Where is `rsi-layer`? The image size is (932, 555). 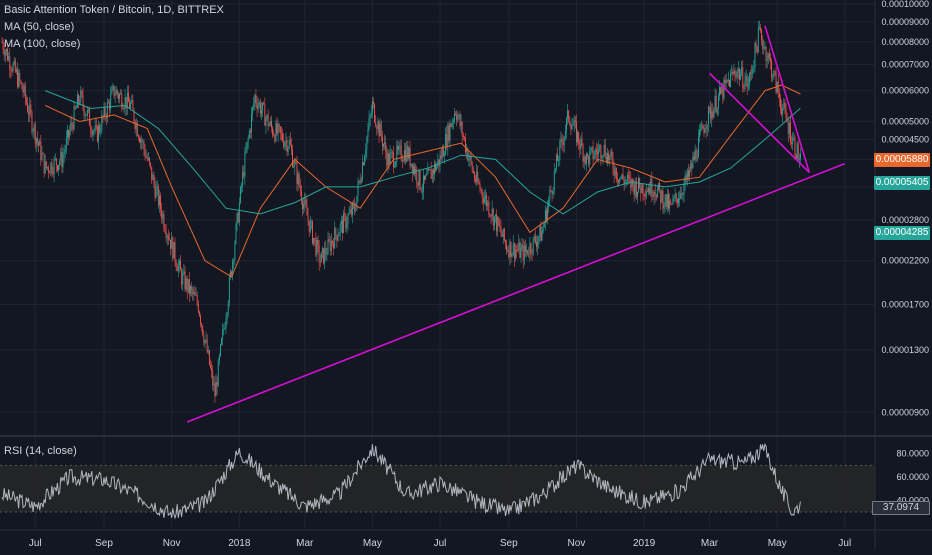
rsi-layer is located at coordinates (401, 481).